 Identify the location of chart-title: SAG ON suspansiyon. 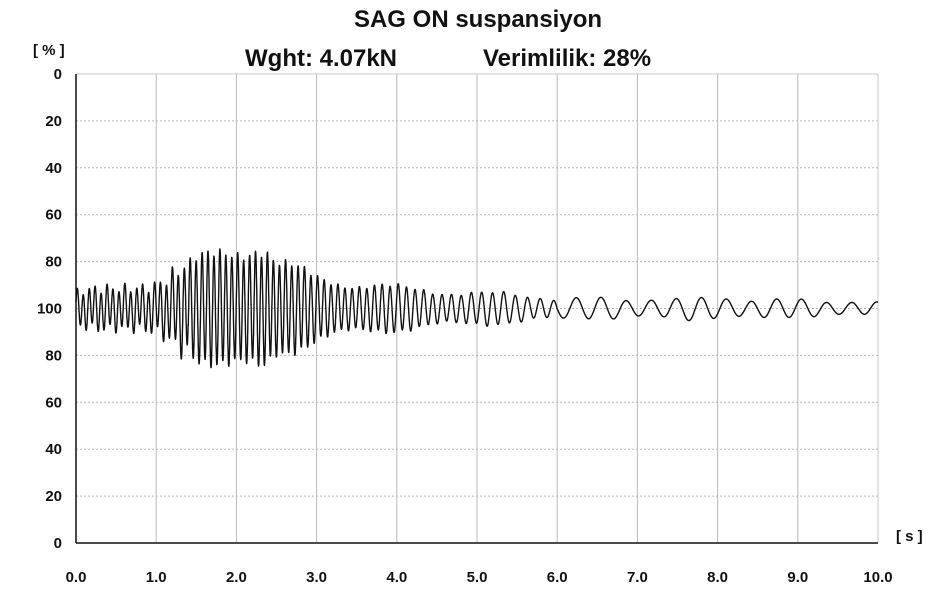
(478, 19).